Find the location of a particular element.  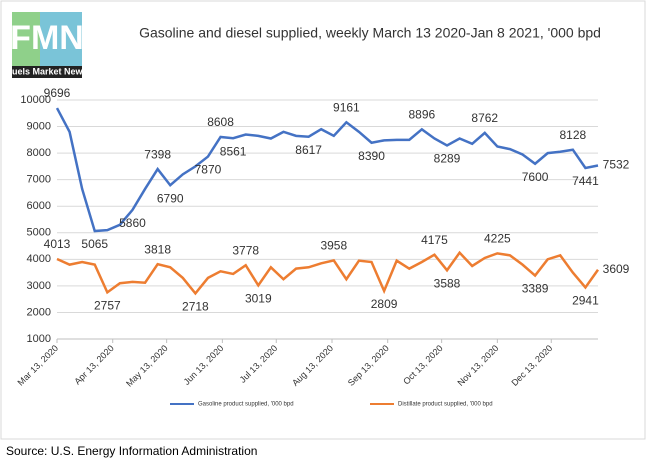

y-tick-label: 7000 is located at coordinates (39, 180).